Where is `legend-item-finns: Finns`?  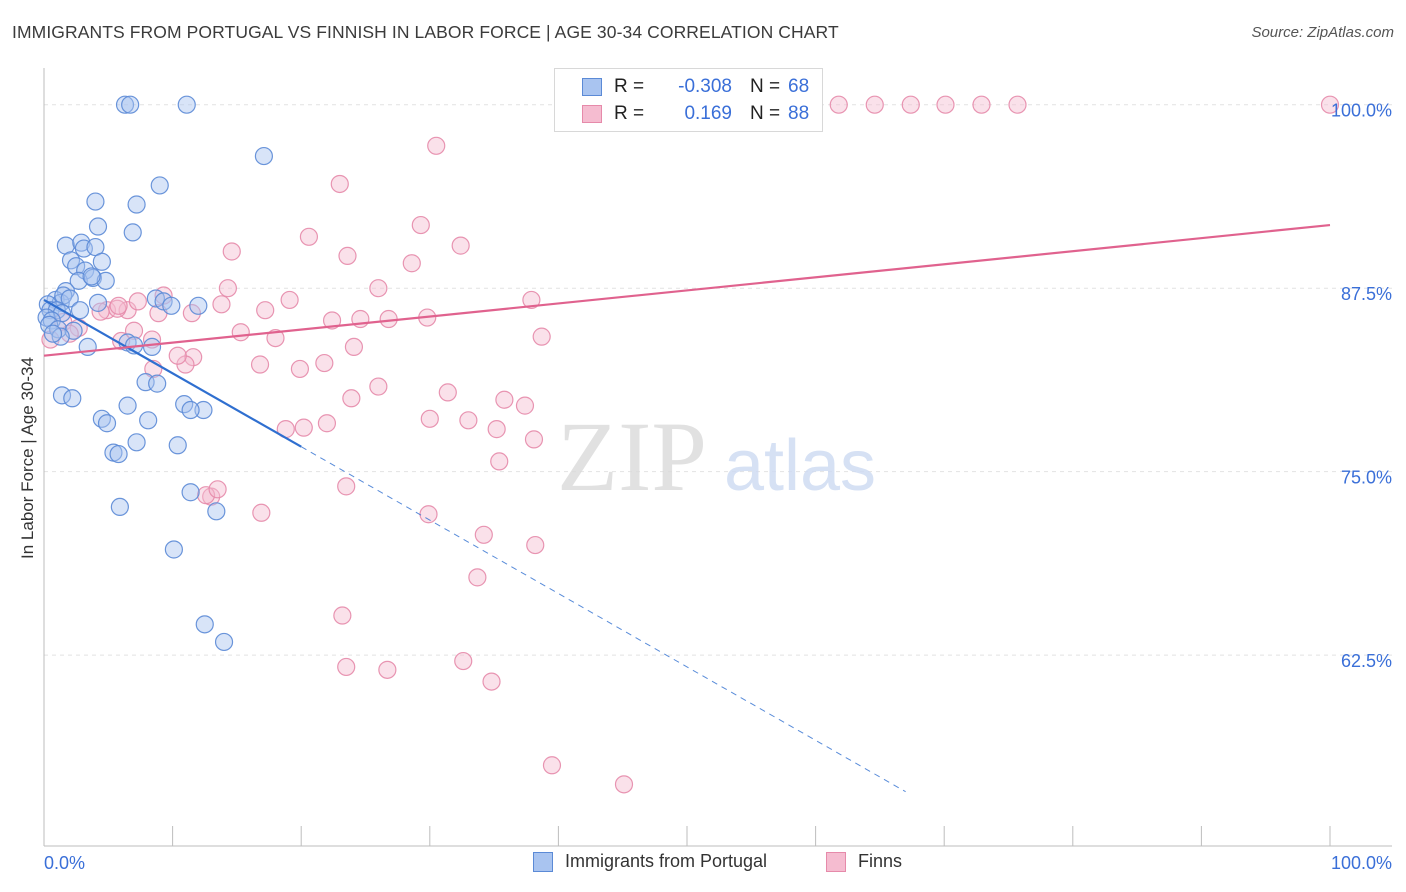 legend-item-finns: Finns is located at coordinates (864, 861).